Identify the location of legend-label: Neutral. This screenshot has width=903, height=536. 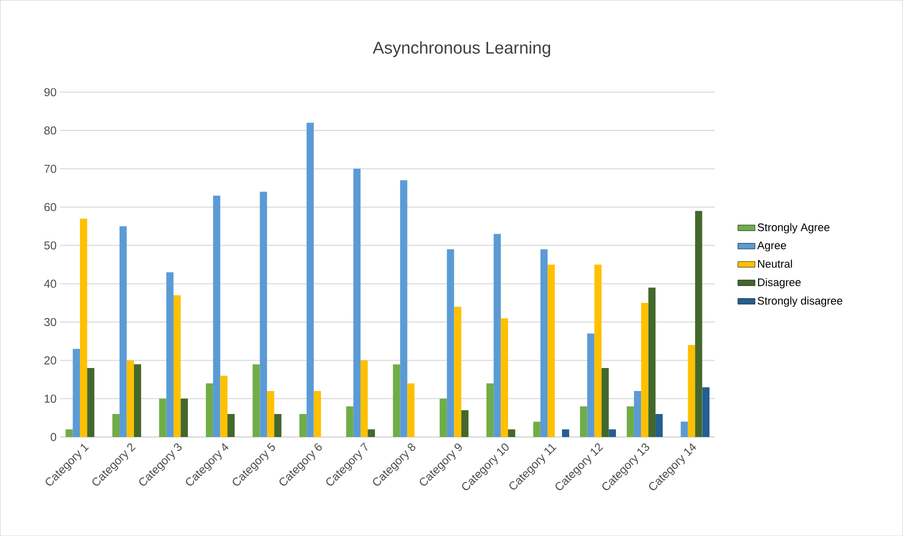
(775, 264).